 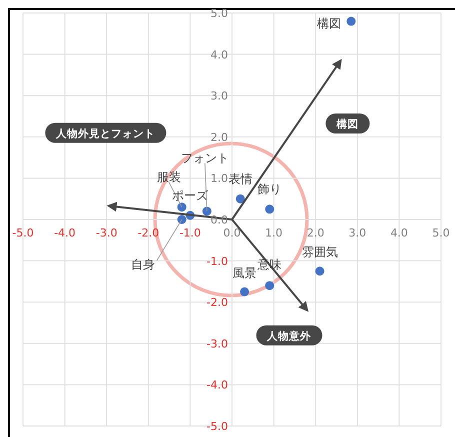 I want to click on y-tick-label: 5.0, so click(x=219, y=13).